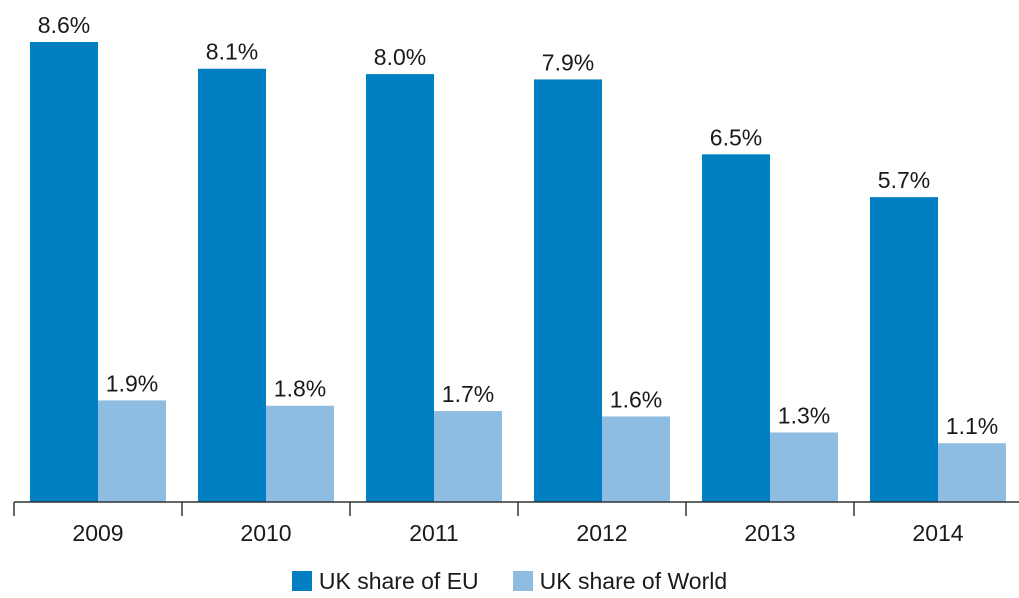 This screenshot has height=598, width=1019. Describe the element at coordinates (468, 456) in the screenshot. I see `bar-world-2011` at that location.